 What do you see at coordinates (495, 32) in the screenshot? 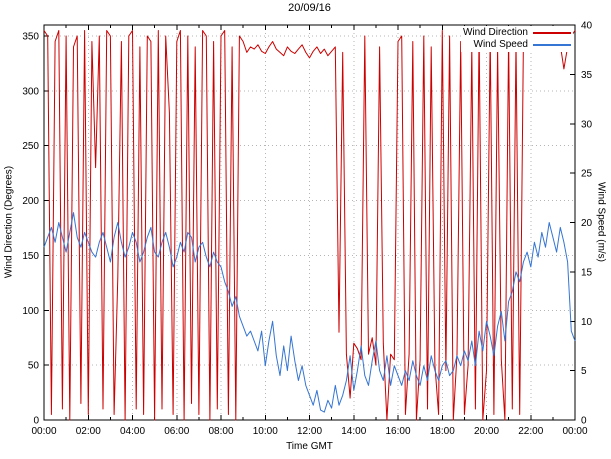
I see `legend-label-wind-direction: Wind Direction` at bounding box center [495, 32].